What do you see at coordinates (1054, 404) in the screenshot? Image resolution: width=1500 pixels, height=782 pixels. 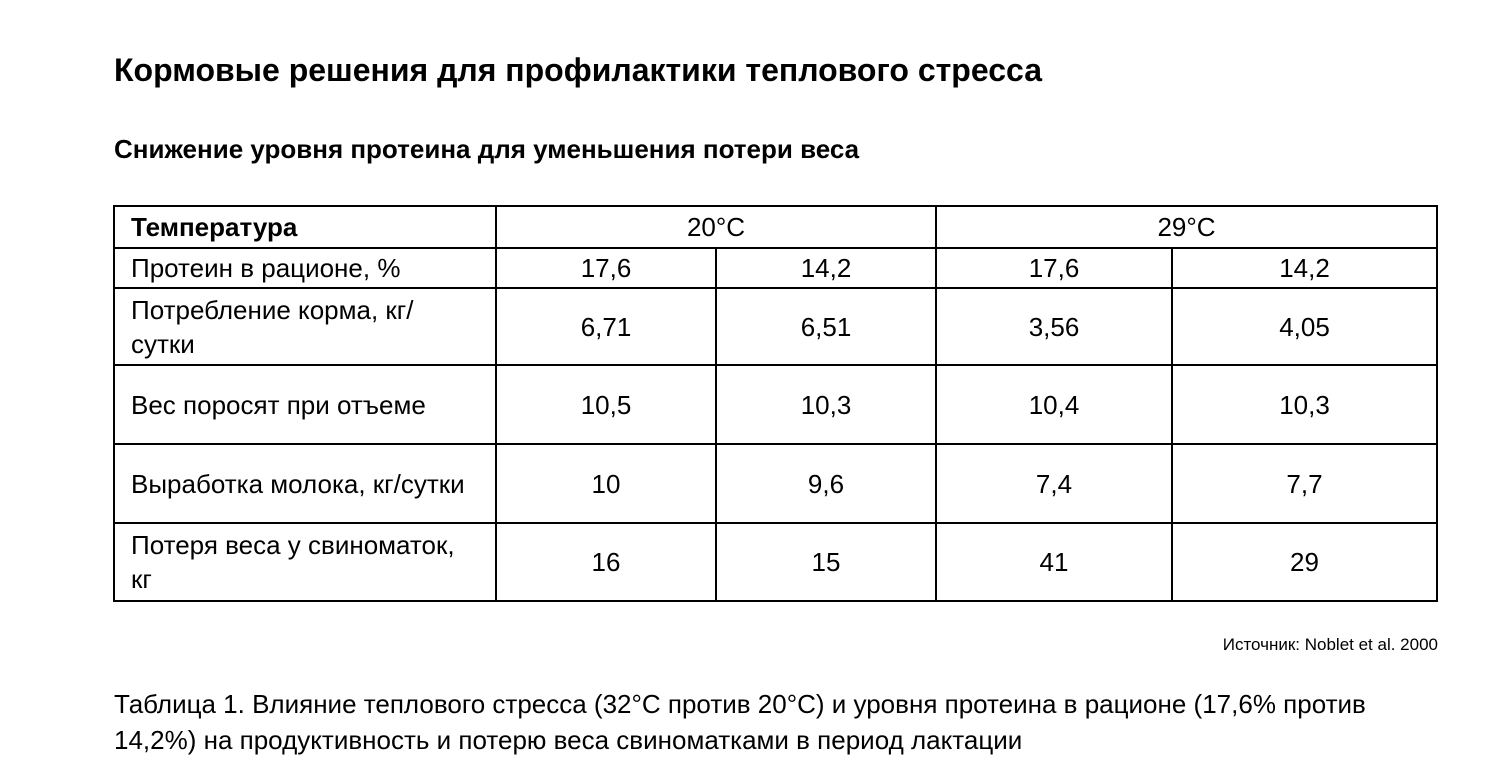 I see `table-cell: 10,4` at bounding box center [1054, 404].